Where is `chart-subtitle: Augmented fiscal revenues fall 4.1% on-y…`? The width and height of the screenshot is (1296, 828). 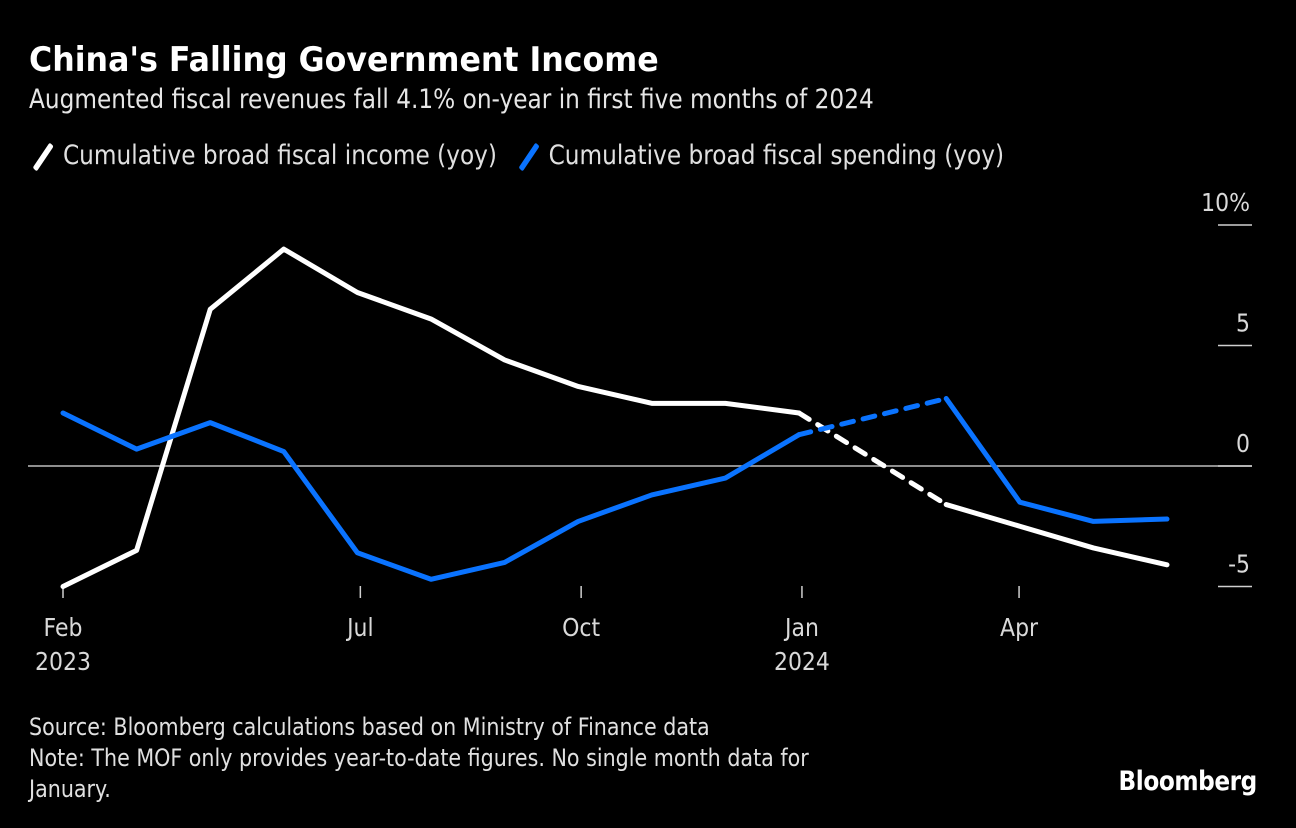 chart-subtitle: Augmented fiscal revenues fall 4.1% on-y… is located at coordinates (451, 99).